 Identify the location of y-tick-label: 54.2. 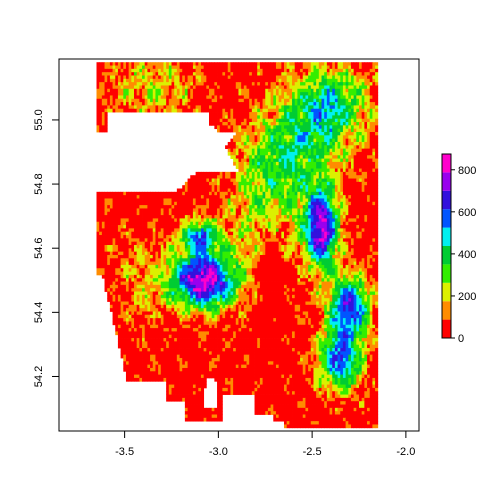
(39, 376).